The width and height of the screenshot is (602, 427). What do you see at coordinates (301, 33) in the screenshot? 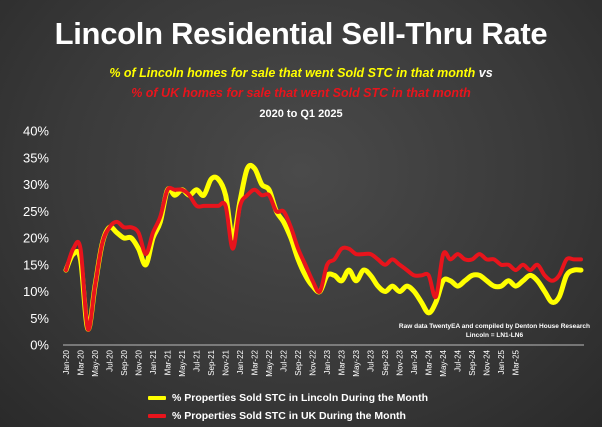
I see `chart-title: Lincoln Residential Sell-Thru Rate` at bounding box center [301, 33].